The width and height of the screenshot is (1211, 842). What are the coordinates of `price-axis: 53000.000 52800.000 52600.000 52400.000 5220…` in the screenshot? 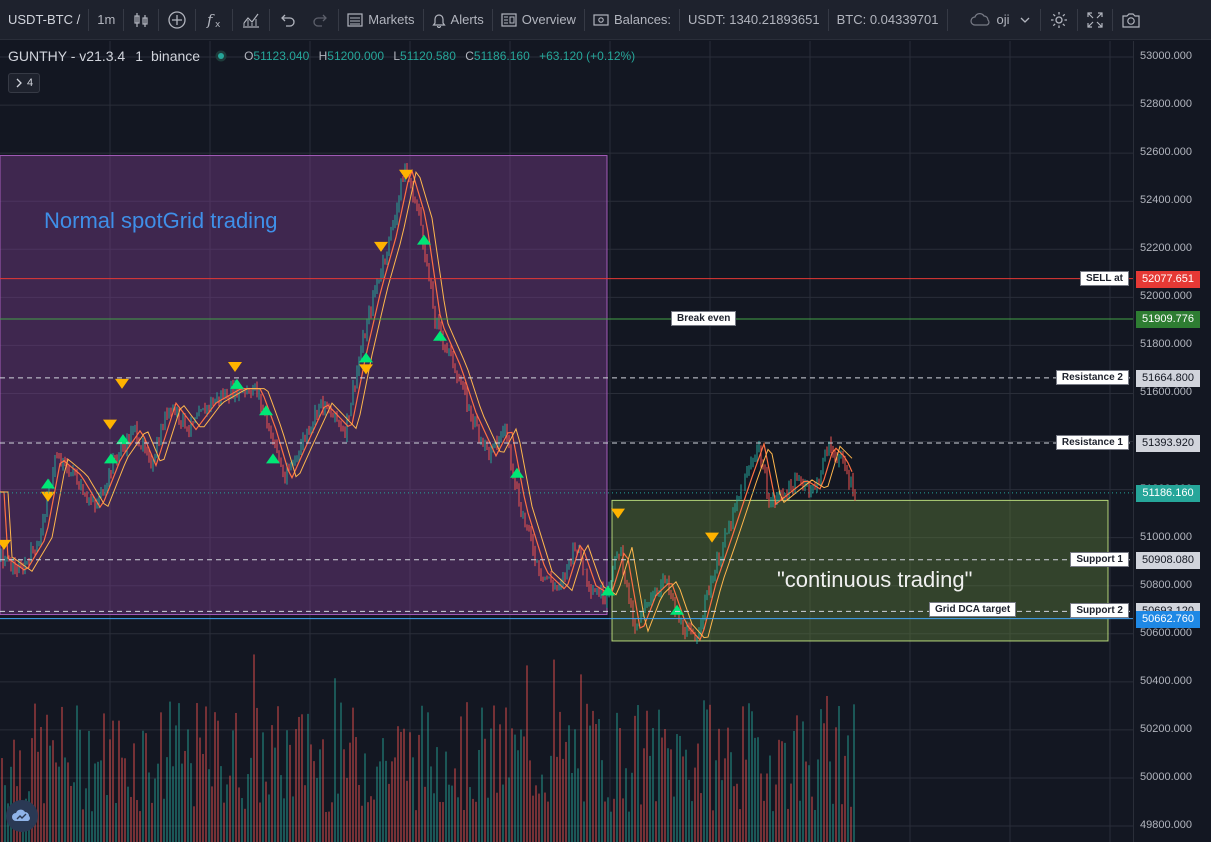 It's located at (1172, 441).